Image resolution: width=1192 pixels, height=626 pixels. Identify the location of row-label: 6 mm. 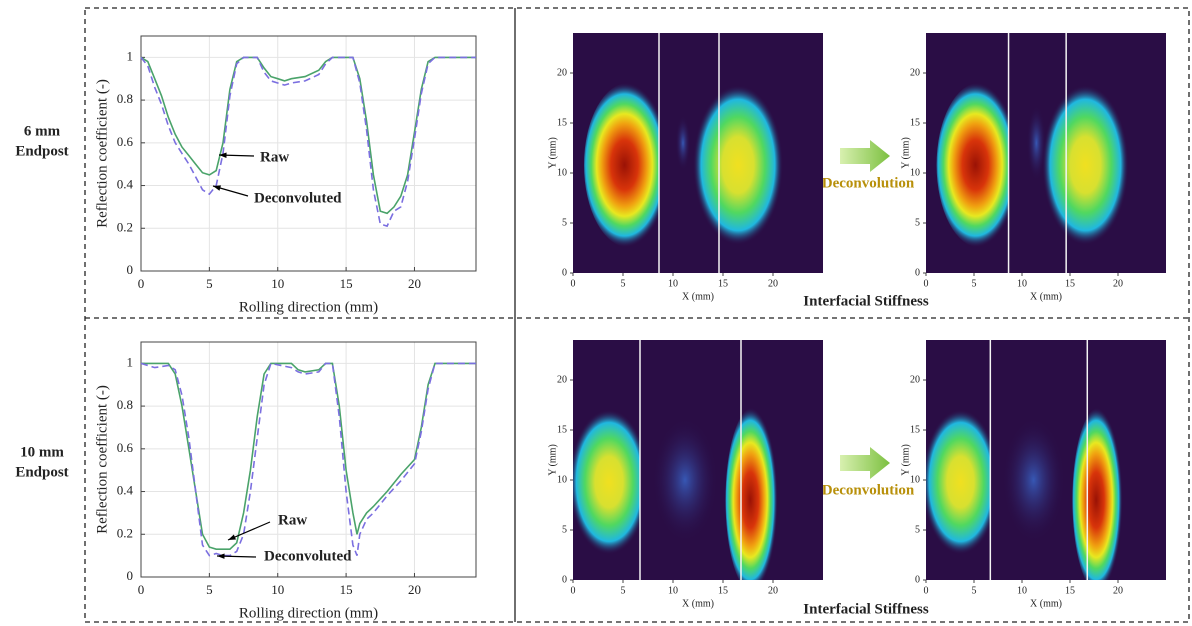
(42, 131).